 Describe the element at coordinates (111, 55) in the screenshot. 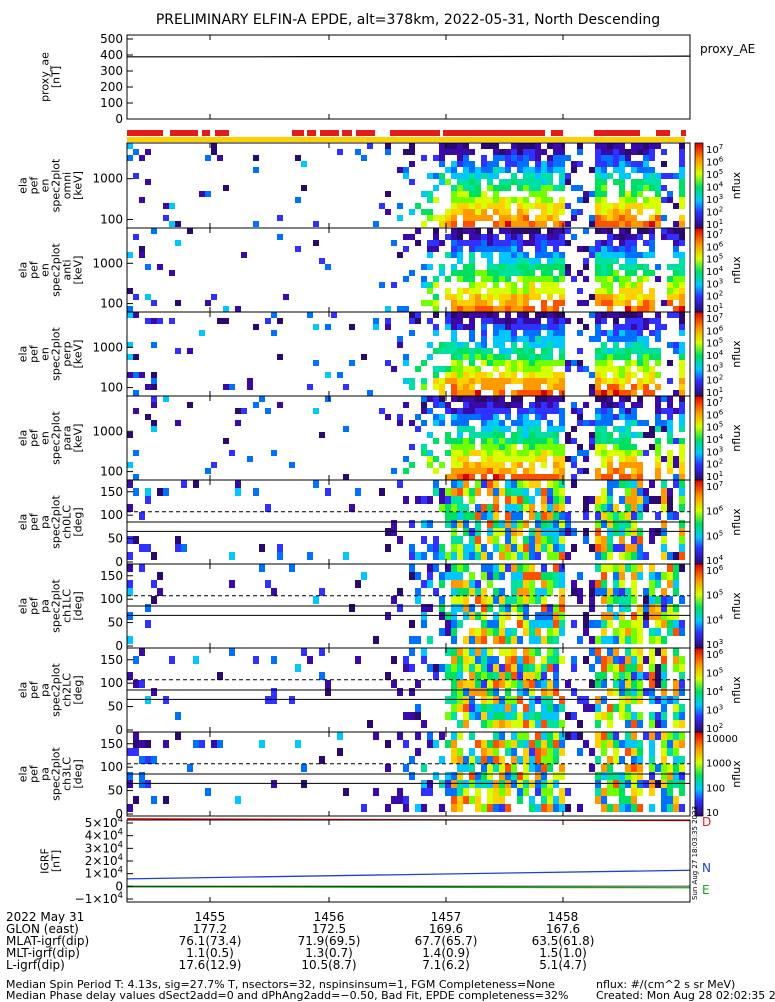

I see `y-tick-label: 400` at that location.